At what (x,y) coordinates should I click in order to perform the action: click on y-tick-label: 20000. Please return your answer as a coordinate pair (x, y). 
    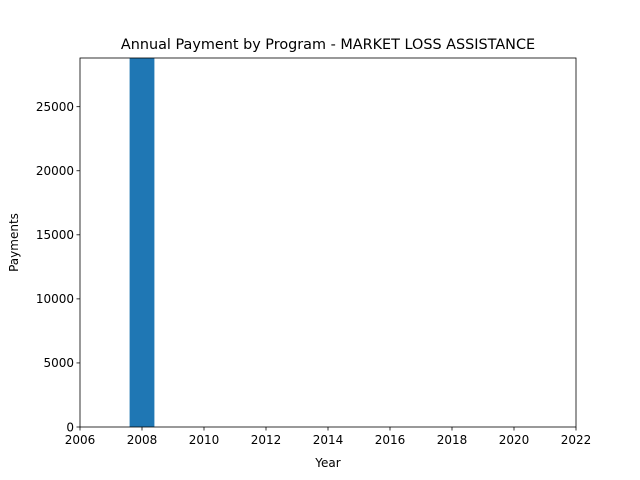
    Looking at the image, I should click on (55, 171).